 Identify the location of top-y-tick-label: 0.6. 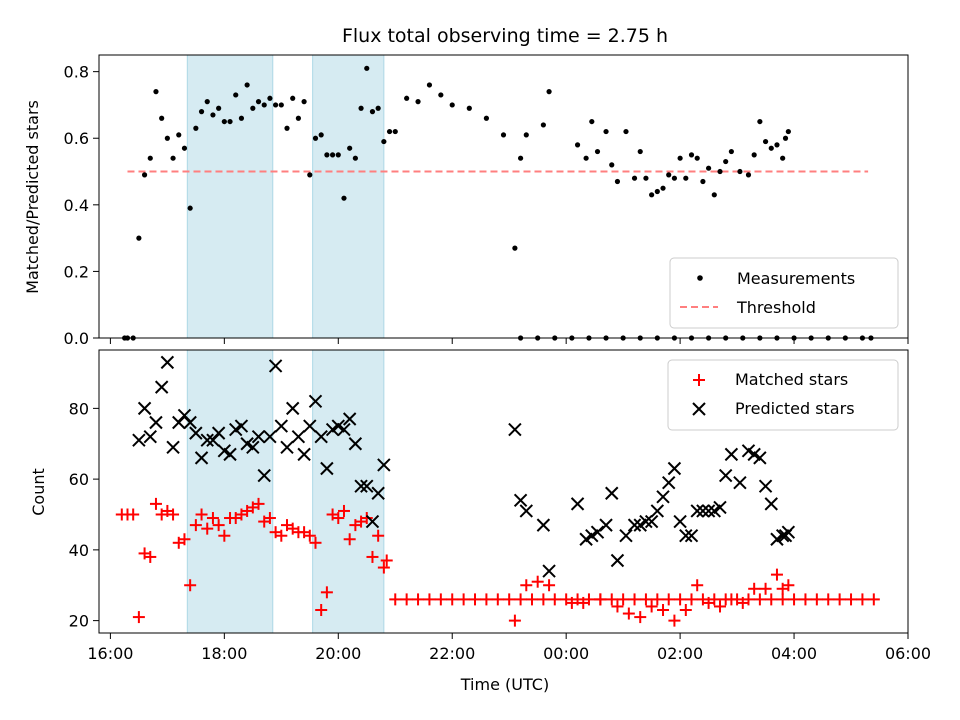
(76, 138).